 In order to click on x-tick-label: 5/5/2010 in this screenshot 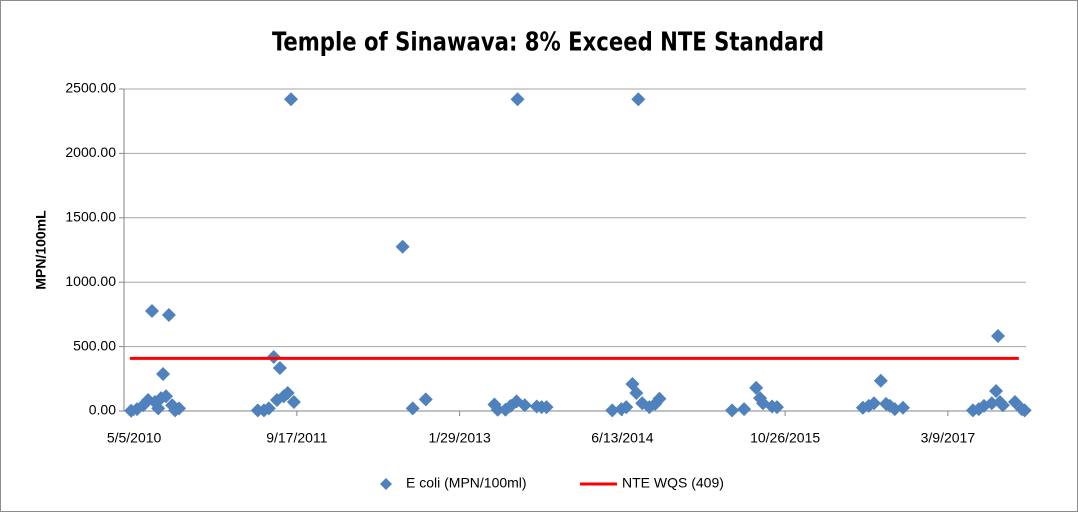, I will do `click(134, 438)`.